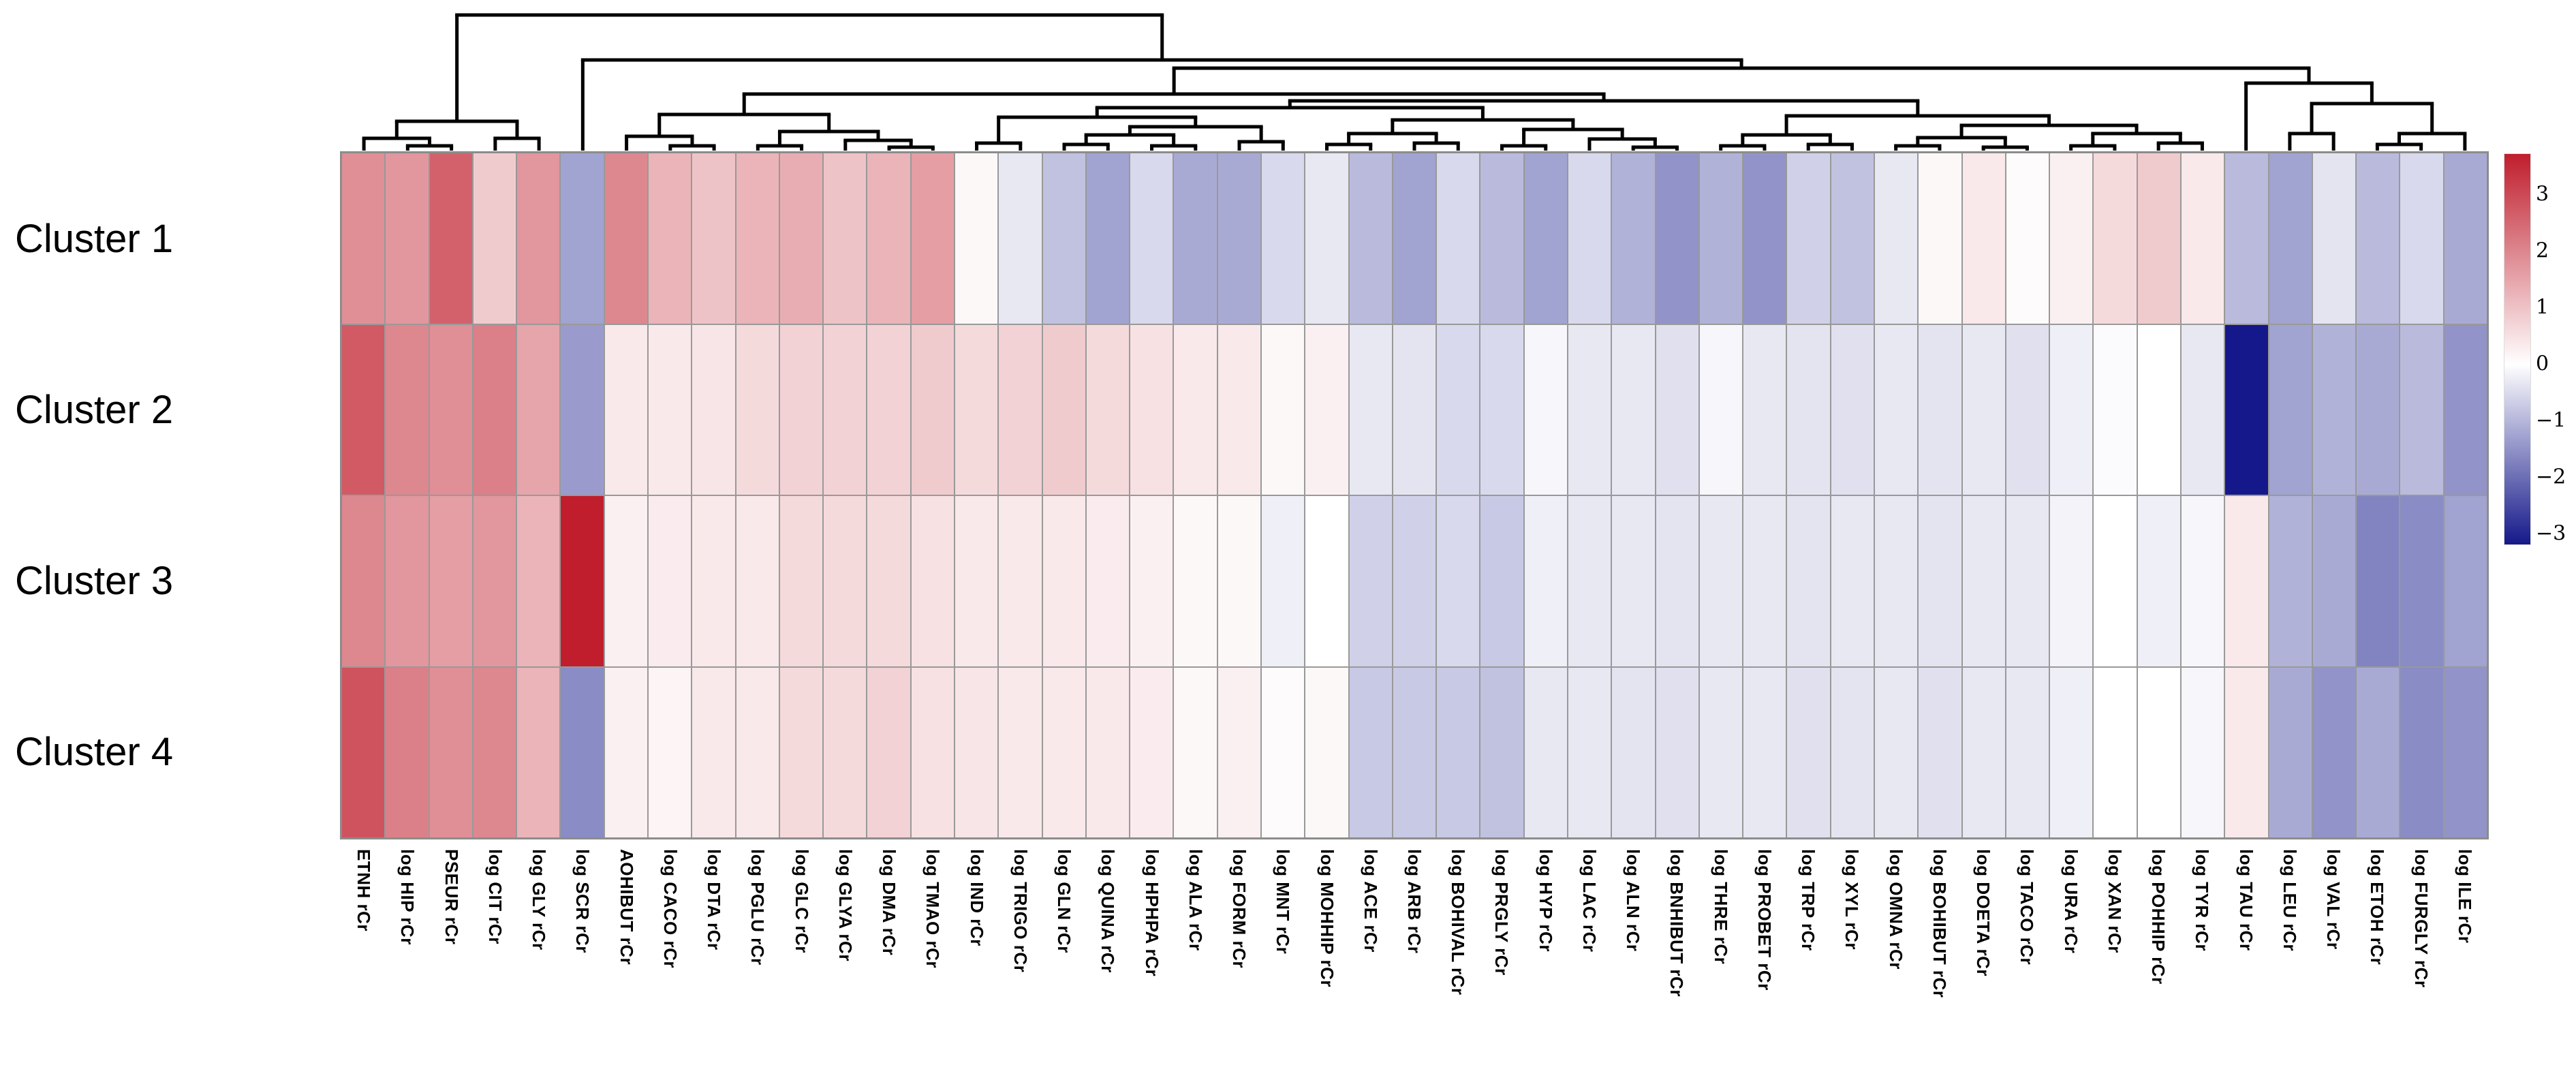  What do you see at coordinates (1064, 901) in the screenshot?
I see `column-label: log GLN rCr` at bounding box center [1064, 901].